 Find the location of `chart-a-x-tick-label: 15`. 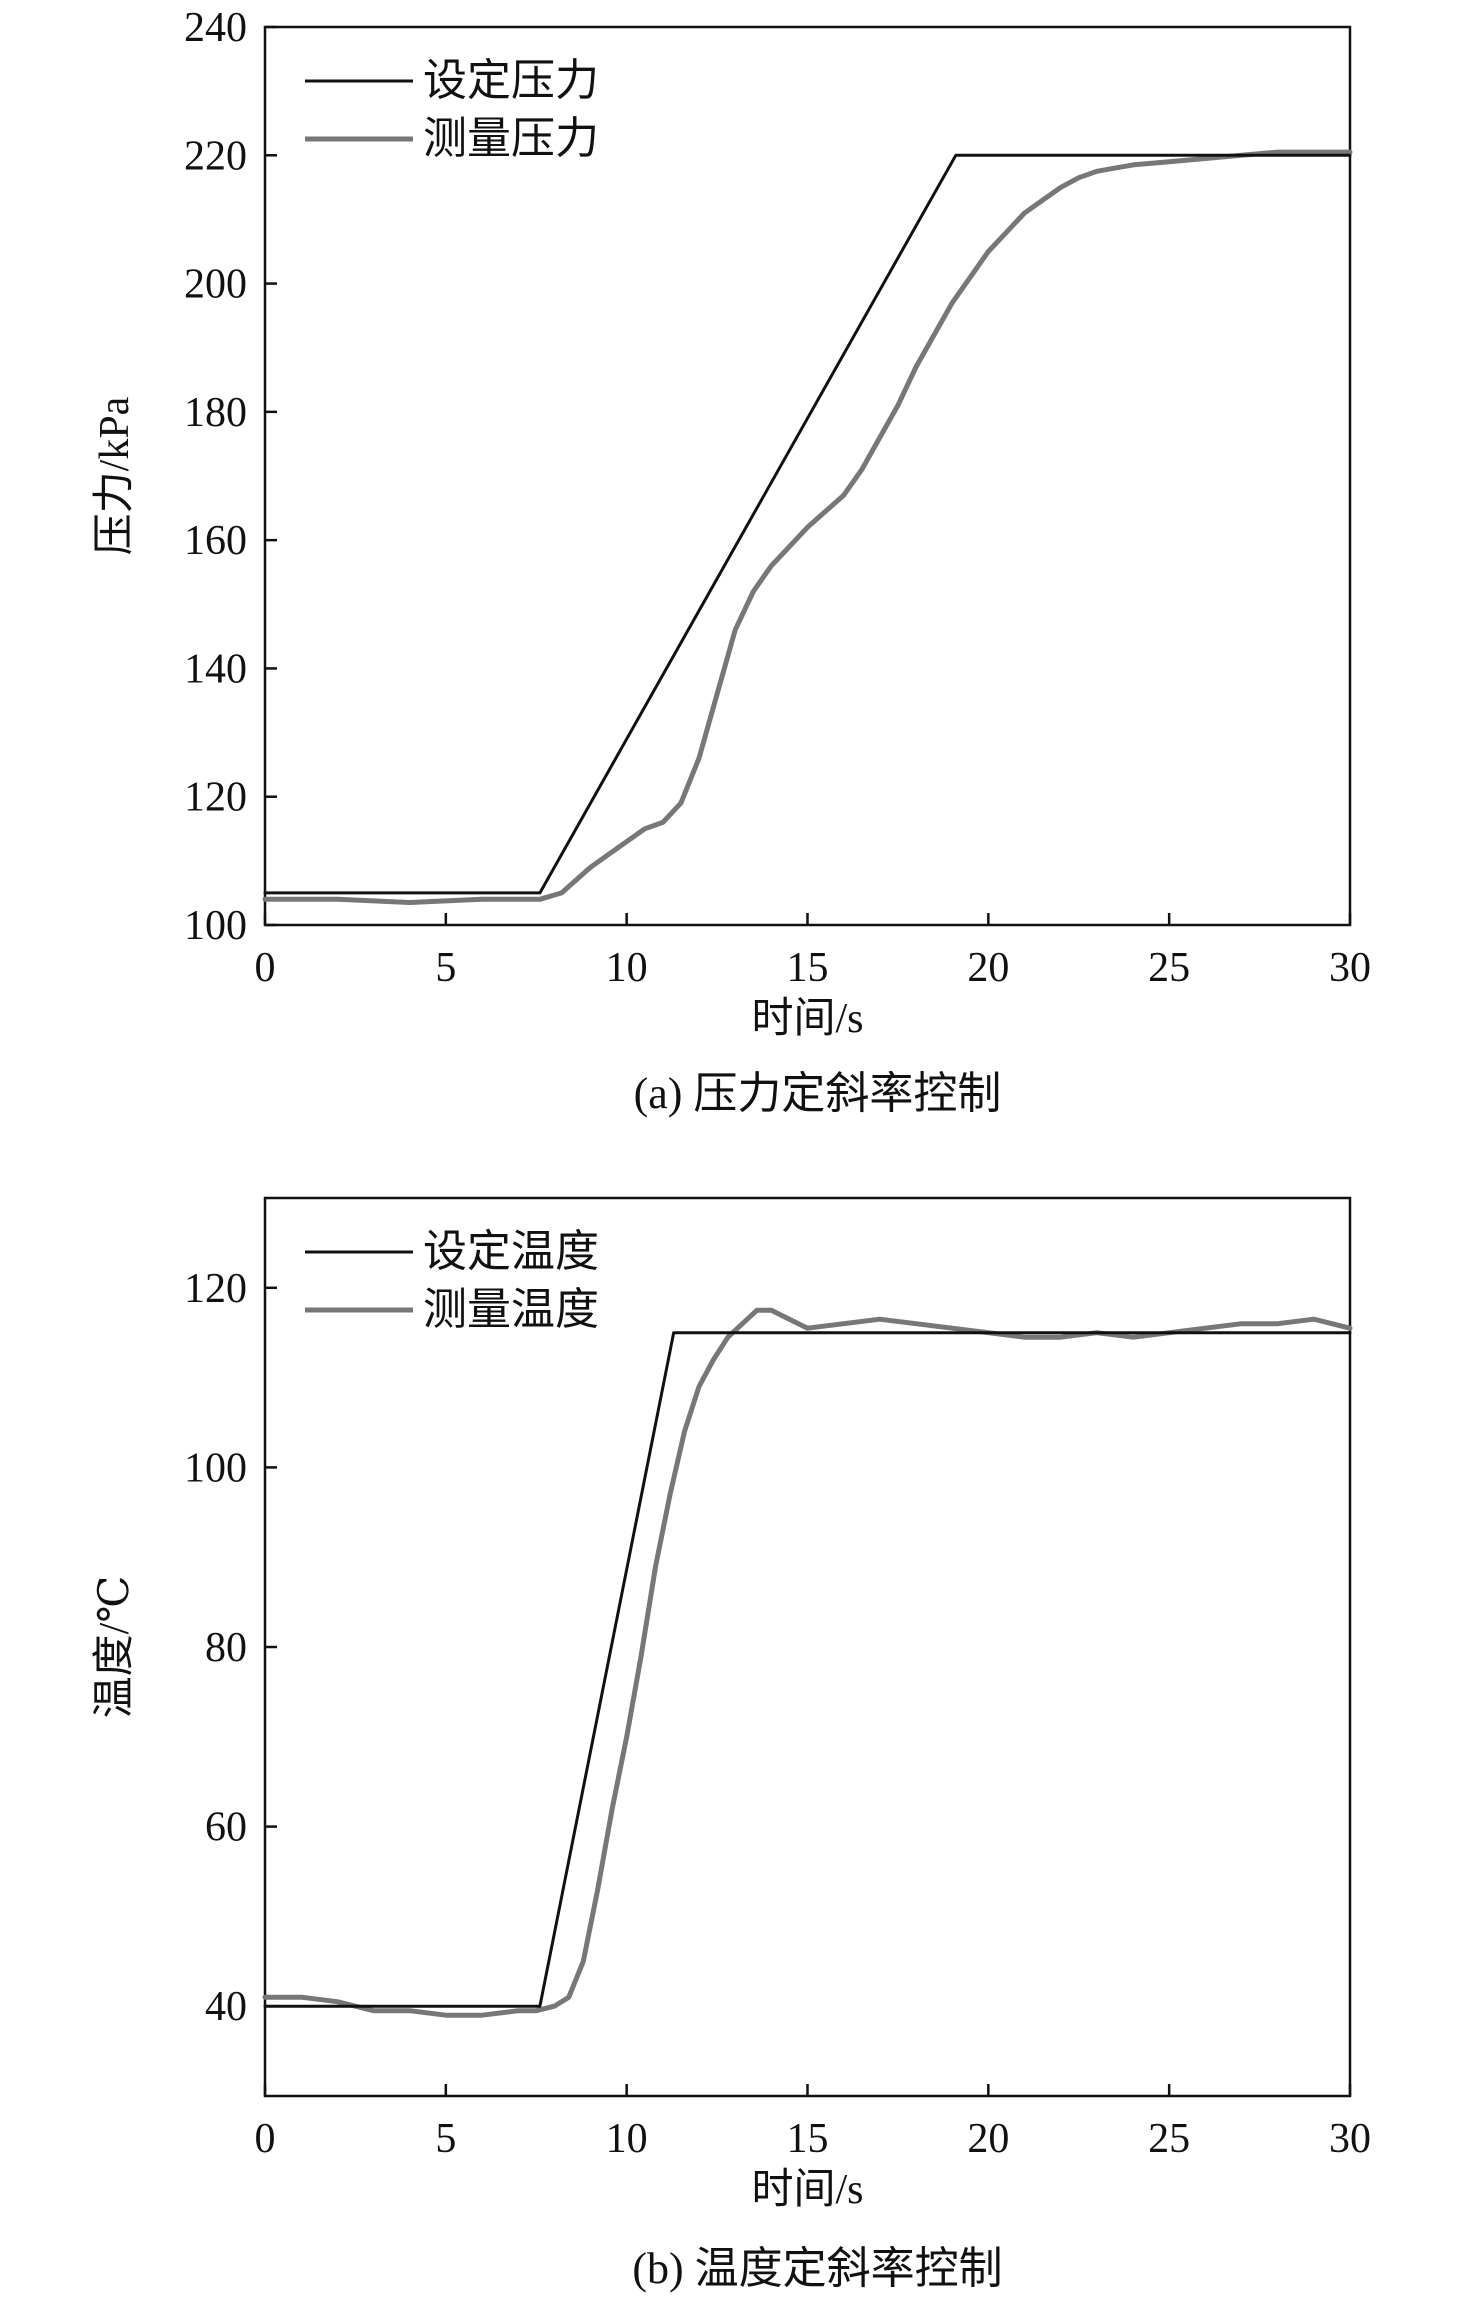

chart-a-x-tick-label: 15 is located at coordinates (808, 968).